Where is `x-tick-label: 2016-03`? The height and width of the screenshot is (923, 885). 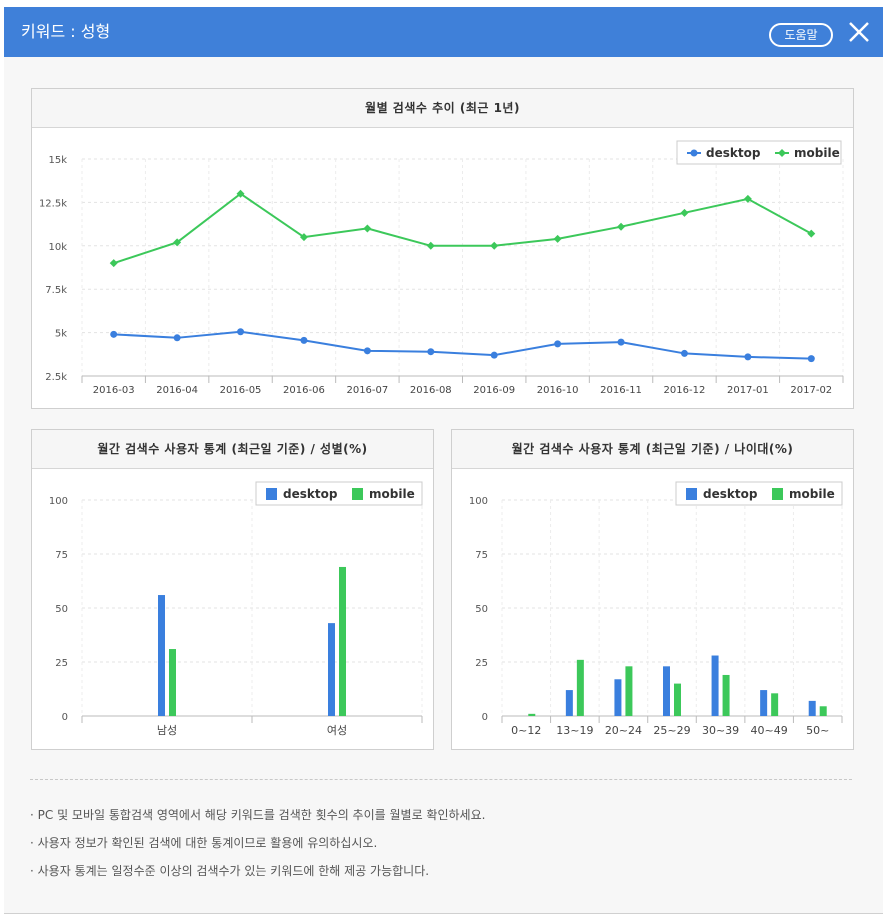
x-tick-label: 2016-03 is located at coordinates (114, 390).